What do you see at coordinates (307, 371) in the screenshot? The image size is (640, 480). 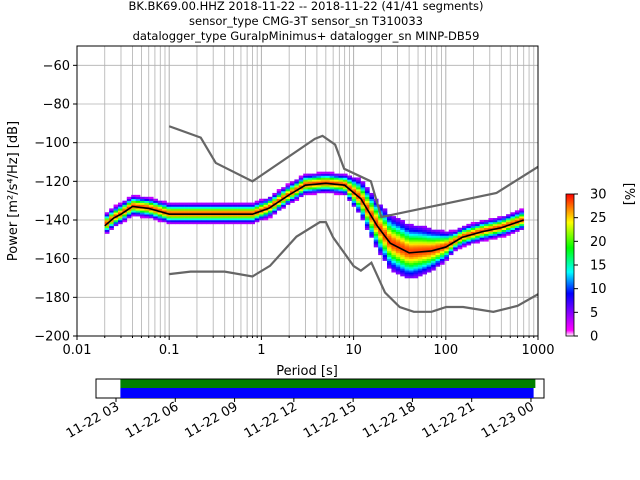 I see `x-axis-label: Period [s]` at bounding box center [307, 371].